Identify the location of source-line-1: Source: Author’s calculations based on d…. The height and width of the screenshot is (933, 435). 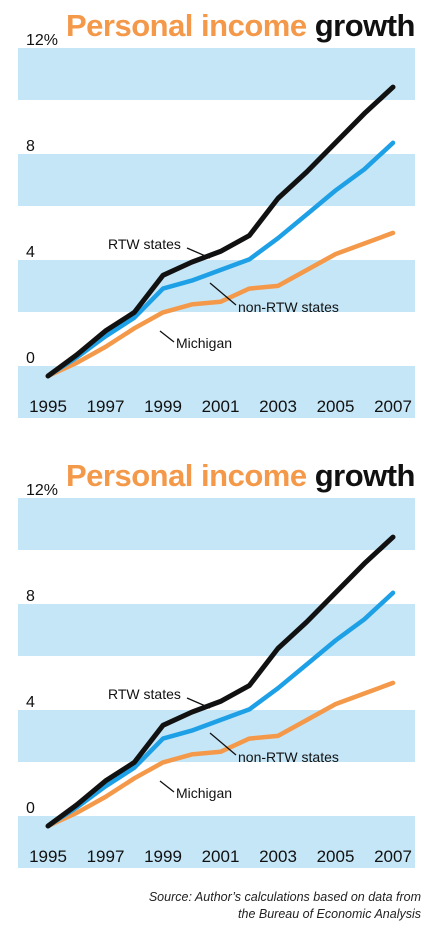
(284, 897).